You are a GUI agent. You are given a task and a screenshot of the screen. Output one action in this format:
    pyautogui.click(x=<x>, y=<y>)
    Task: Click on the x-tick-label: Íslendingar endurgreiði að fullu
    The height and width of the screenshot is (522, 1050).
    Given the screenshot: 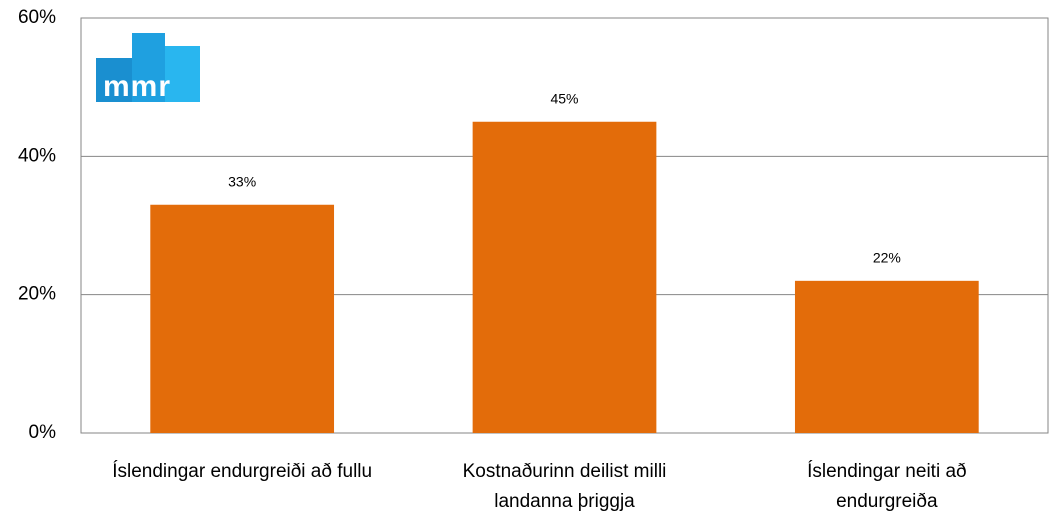 What is the action you would take?
    pyautogui.click(x=242, y=471)
    